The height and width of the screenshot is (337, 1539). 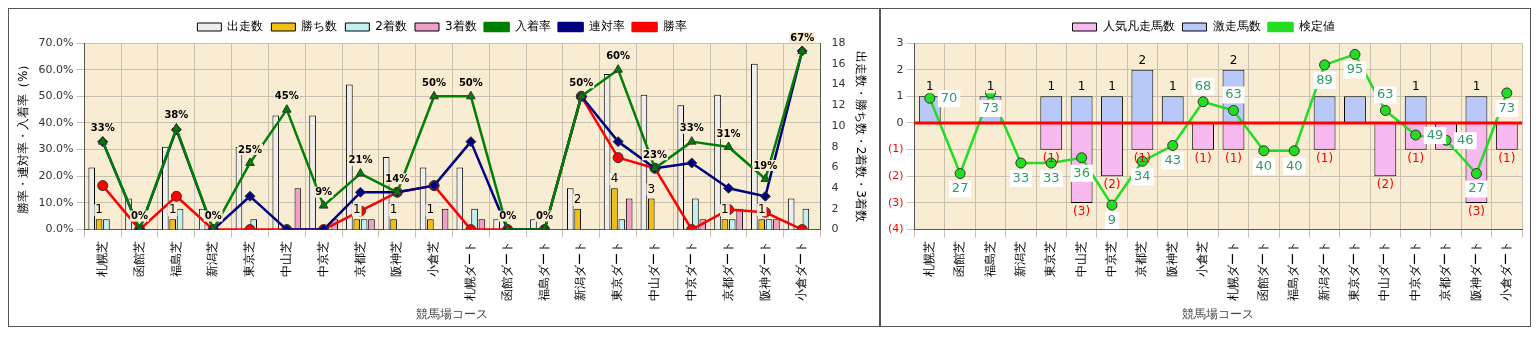 What do you see at coordinates (1112, 219) in the screenshot?
I see `data-label: 9` at bounding box center [1112, 219].